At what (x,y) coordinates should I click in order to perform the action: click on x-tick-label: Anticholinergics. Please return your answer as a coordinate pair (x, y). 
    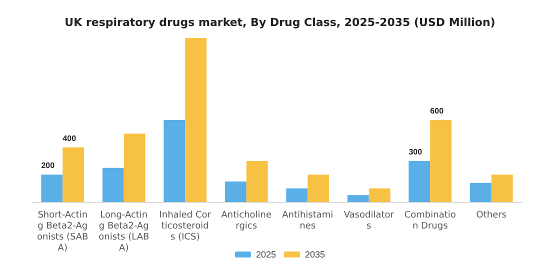
    Looking at the image, I should click on (246, 221).